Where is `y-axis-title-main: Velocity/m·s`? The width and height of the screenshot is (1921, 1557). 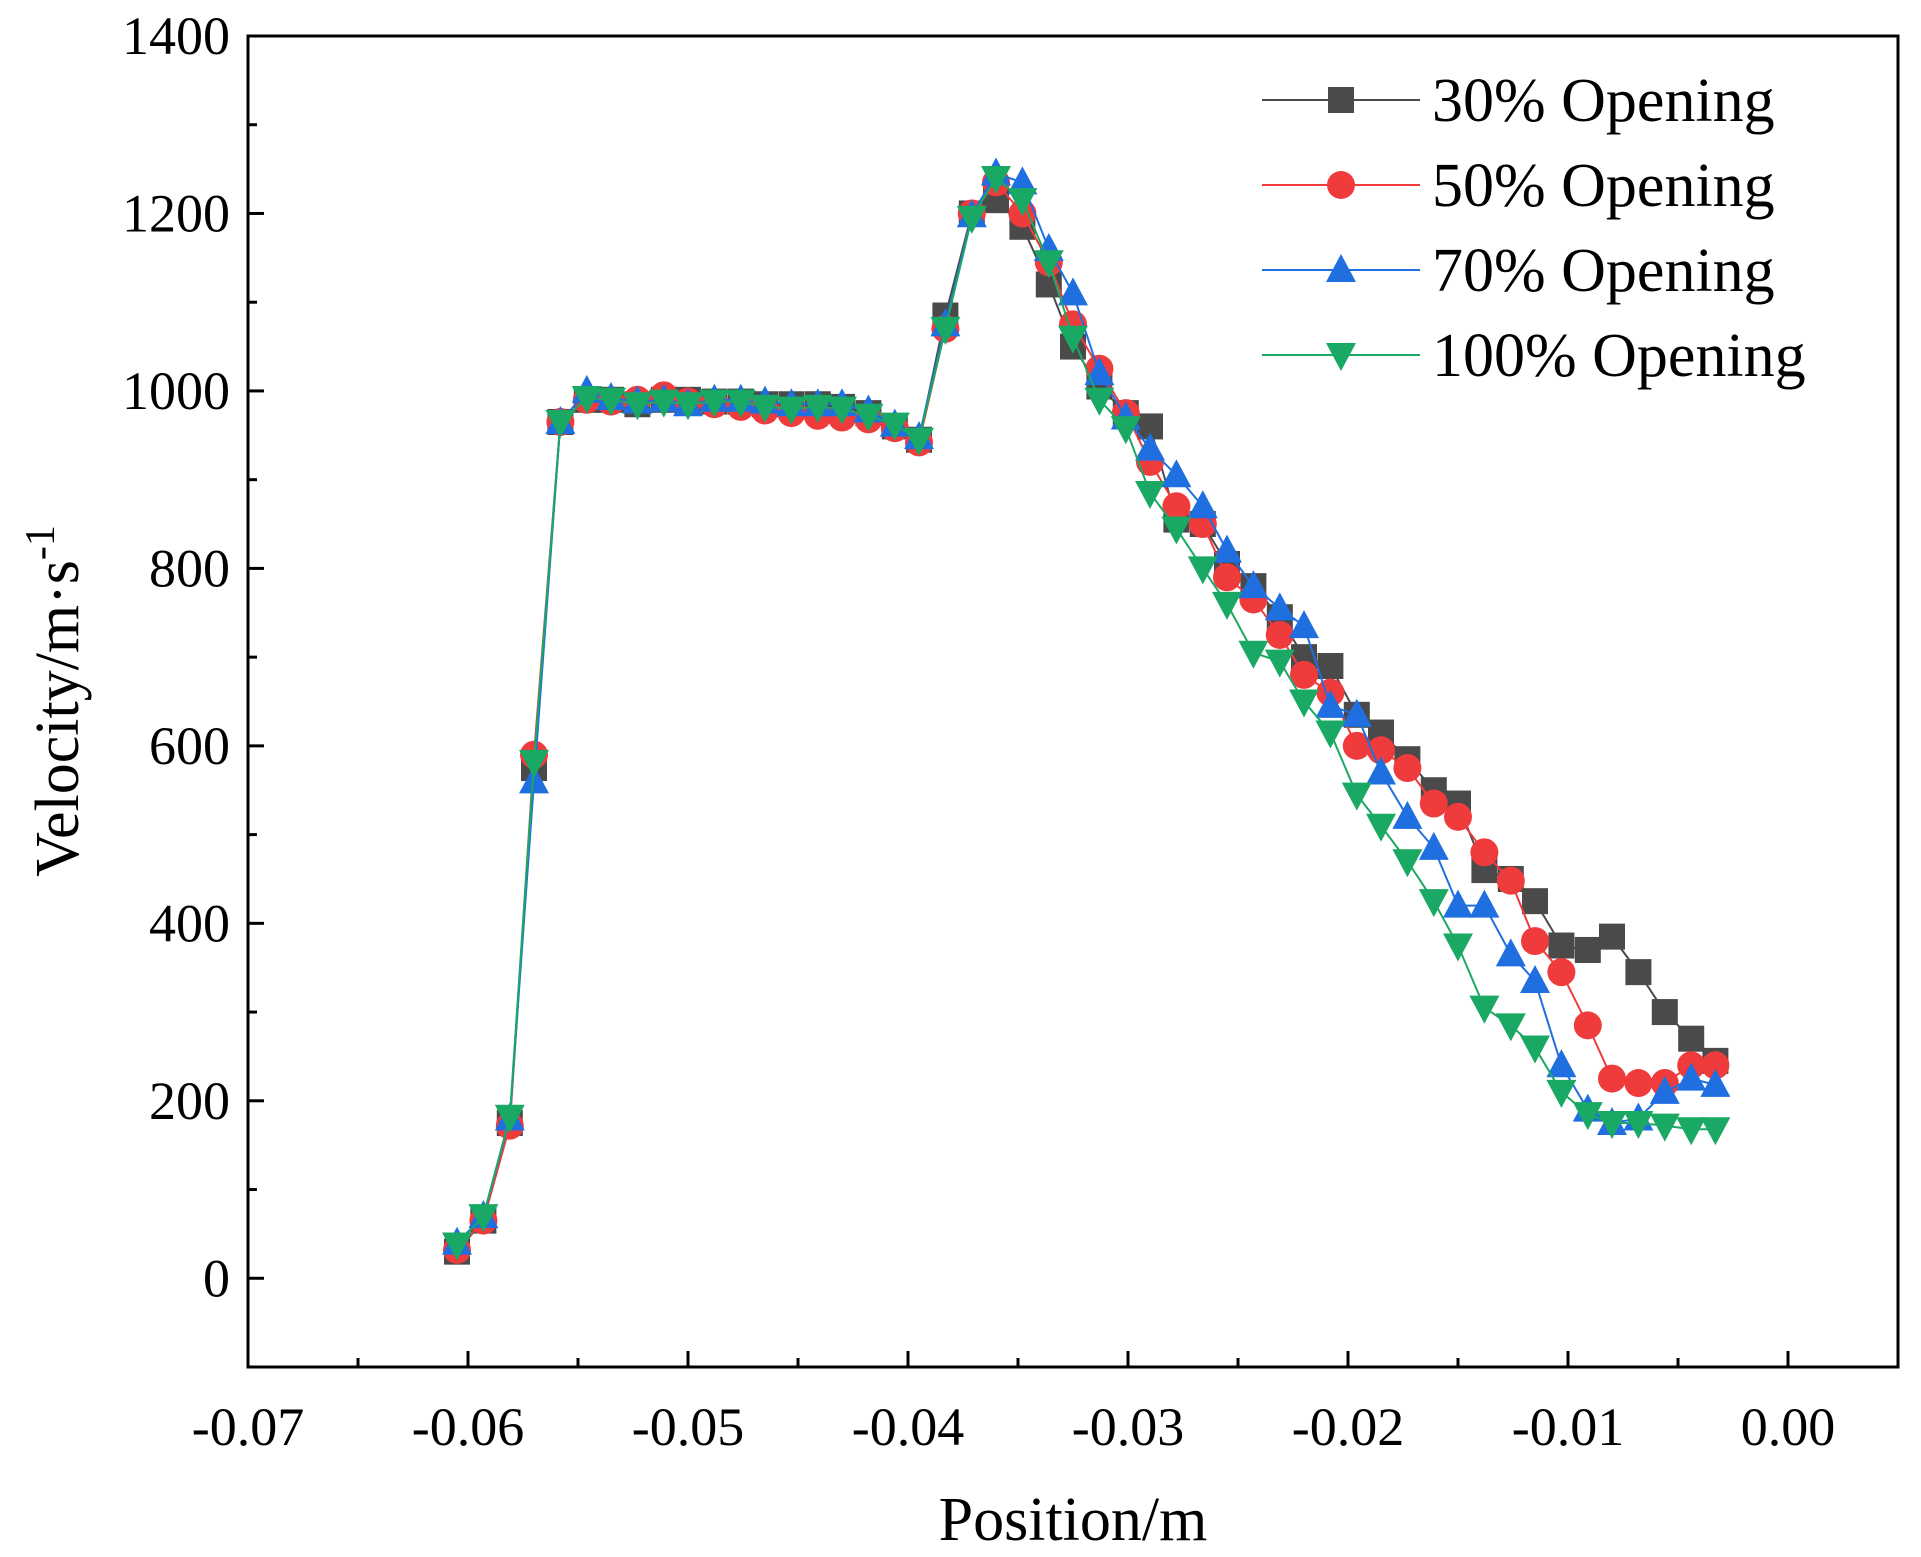 y-axis-title-main: Velocity/m·s is located at coordinates (58, 718).